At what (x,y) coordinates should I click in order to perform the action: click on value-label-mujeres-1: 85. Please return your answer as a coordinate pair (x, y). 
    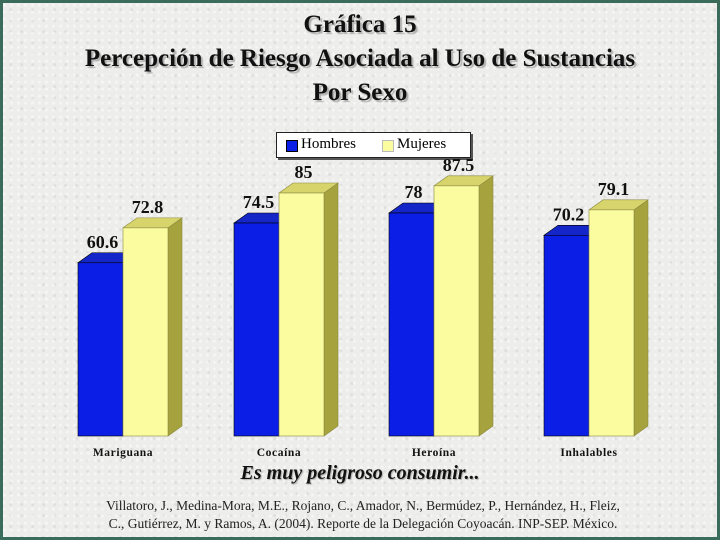
    Looking at the image, I should click on (304, 172).